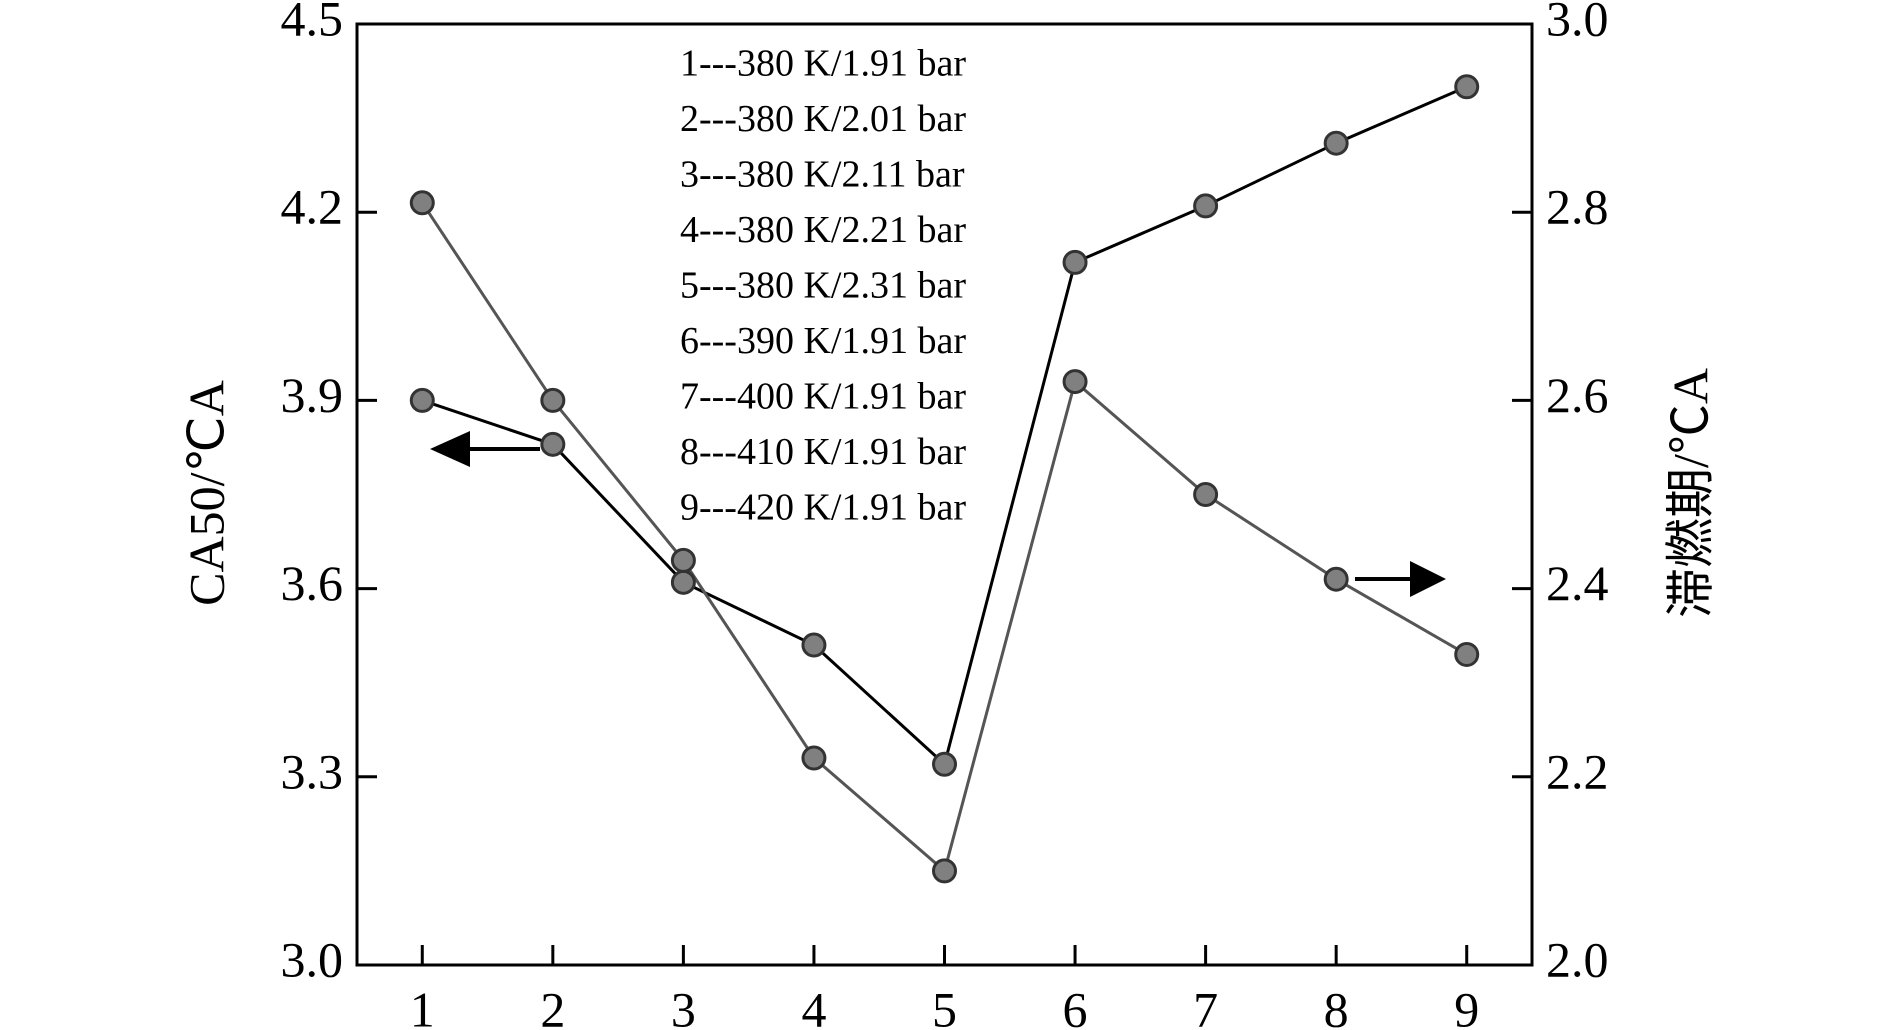  Describe the element at coordinates (822, 175) in the screenshot. I see `annotation: 3---380 K/2.11 bar` at that location.